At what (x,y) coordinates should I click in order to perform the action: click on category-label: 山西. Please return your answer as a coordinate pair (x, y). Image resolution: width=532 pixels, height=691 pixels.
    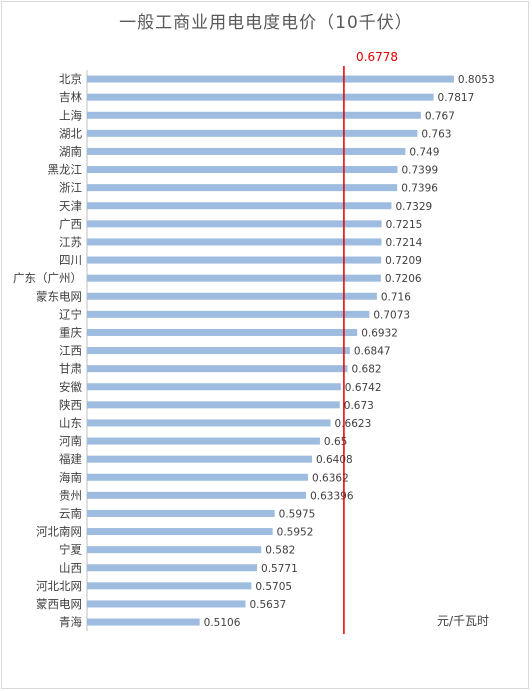
    Looking at the image, I should click on (70, 568).